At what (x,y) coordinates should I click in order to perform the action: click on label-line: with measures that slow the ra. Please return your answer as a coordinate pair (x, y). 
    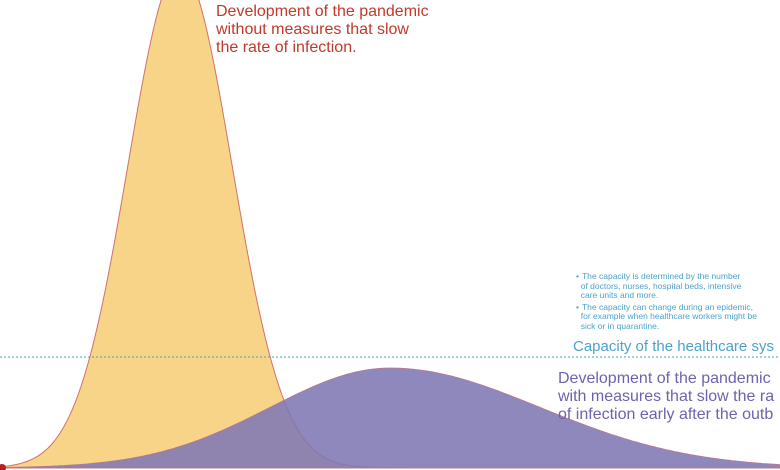
    Looking at the image, I should click on (666, 396).